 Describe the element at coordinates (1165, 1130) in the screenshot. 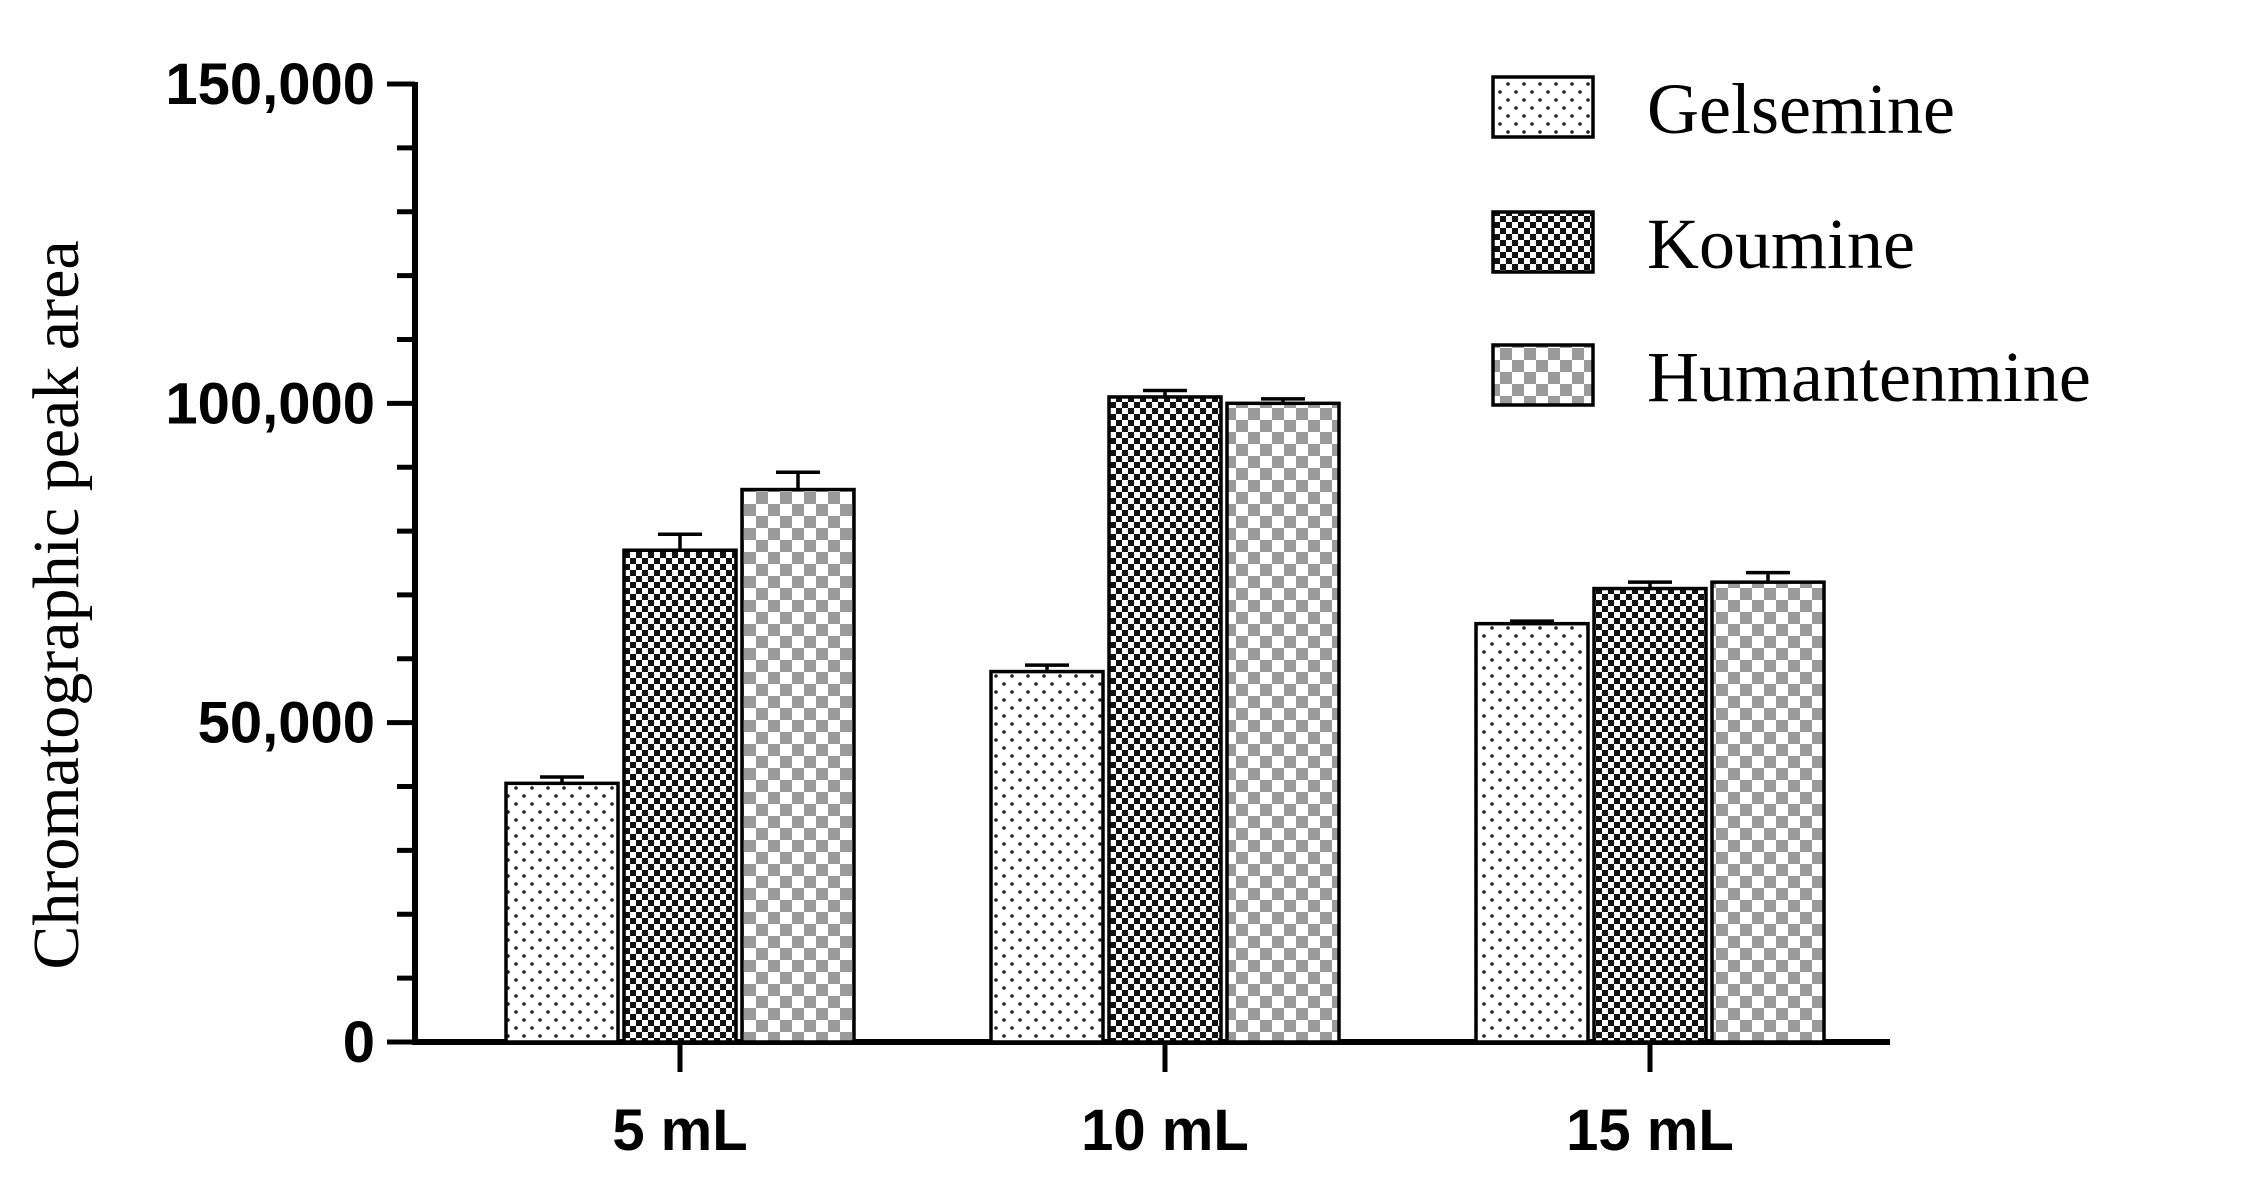

I see `x-tick-label: 10 mL` at that location.